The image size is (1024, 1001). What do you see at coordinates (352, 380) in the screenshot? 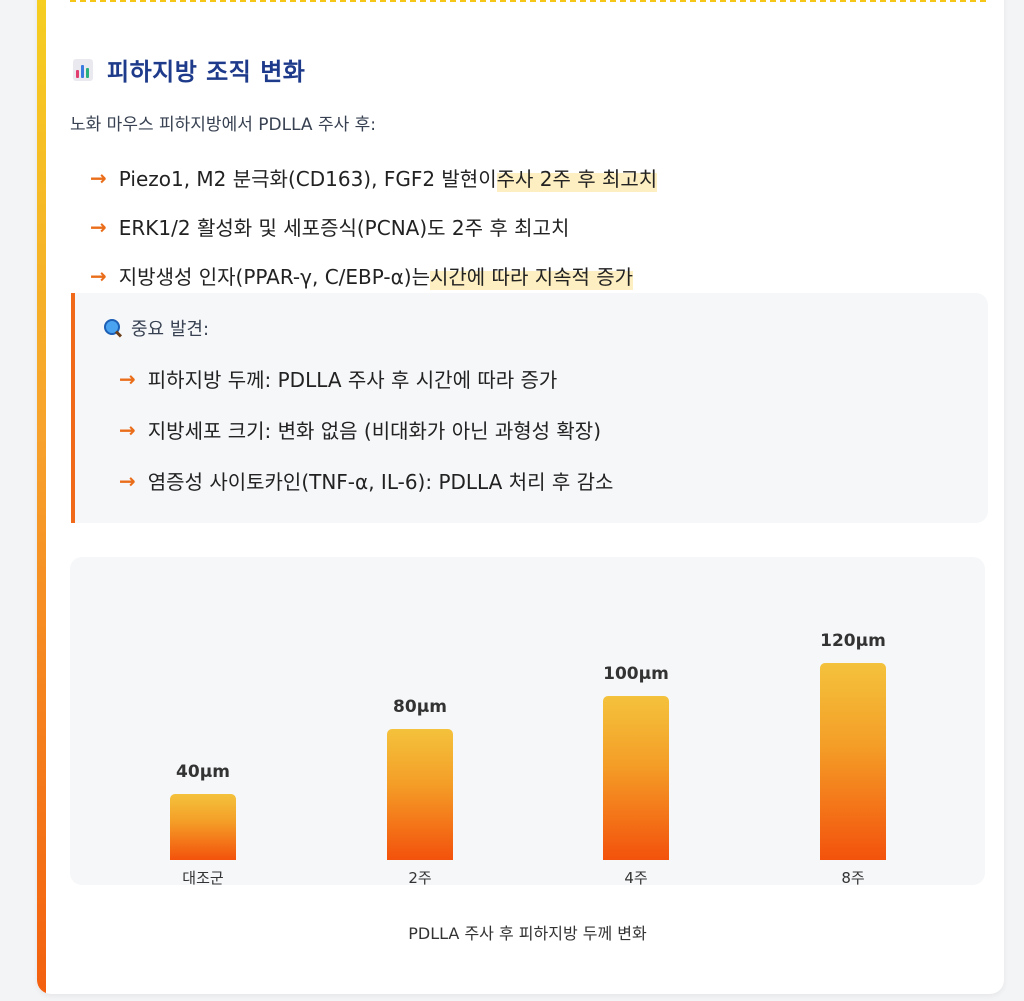
I see `list-item-text: 피하지방 두께: PDLLA 주사 후 시간에 따라 증가` at bounding box center [352, 380].